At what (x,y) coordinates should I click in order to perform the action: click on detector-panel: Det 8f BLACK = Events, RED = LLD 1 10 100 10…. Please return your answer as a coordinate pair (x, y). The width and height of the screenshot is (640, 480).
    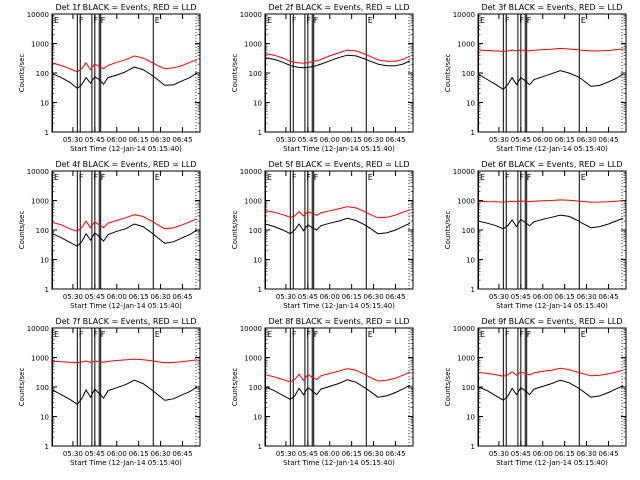
    Looking at the image, I should click on (322, 392).